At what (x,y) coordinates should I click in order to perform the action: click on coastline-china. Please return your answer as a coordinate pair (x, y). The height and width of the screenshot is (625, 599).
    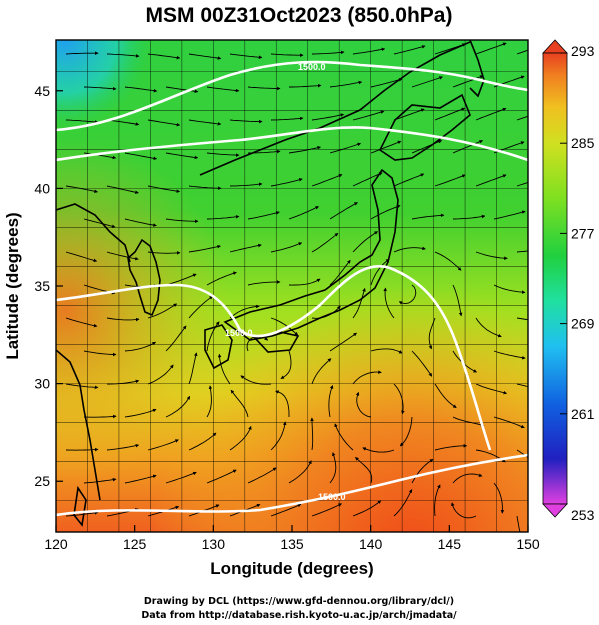
    Looking at the image, I should click on (93, 352).